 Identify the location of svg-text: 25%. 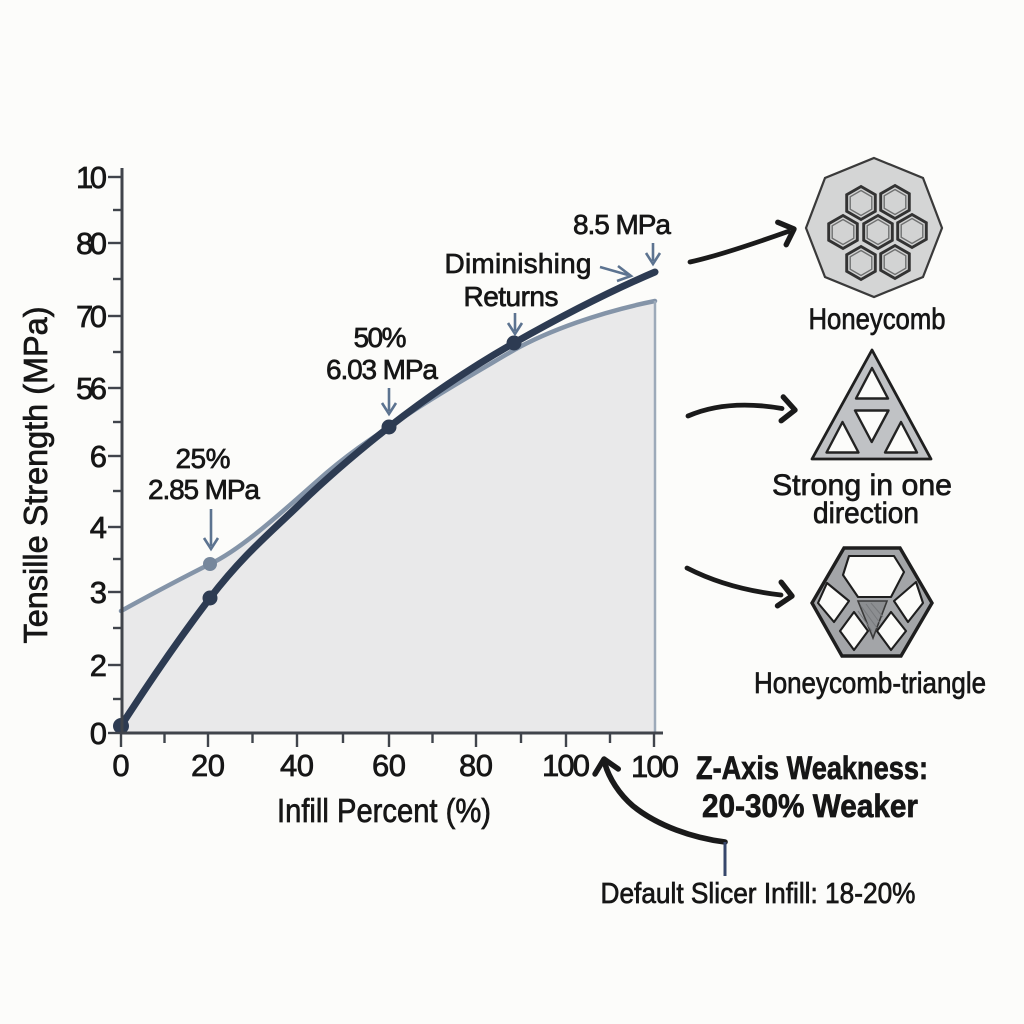
(203, 458).